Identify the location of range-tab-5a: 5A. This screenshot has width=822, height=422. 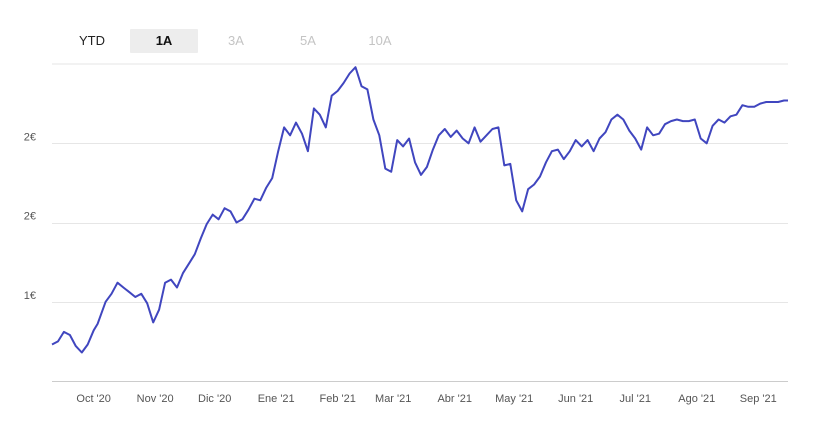
(308, 40).